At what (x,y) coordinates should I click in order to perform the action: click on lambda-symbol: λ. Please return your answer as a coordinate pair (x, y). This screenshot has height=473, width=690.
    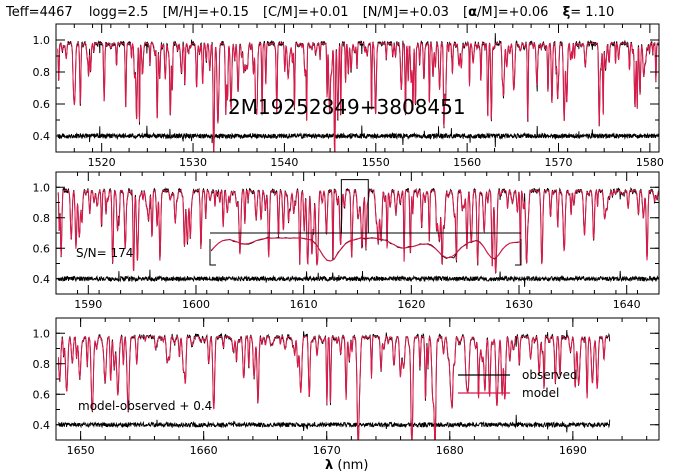
    Looking at the image, I should click on (329, 465).